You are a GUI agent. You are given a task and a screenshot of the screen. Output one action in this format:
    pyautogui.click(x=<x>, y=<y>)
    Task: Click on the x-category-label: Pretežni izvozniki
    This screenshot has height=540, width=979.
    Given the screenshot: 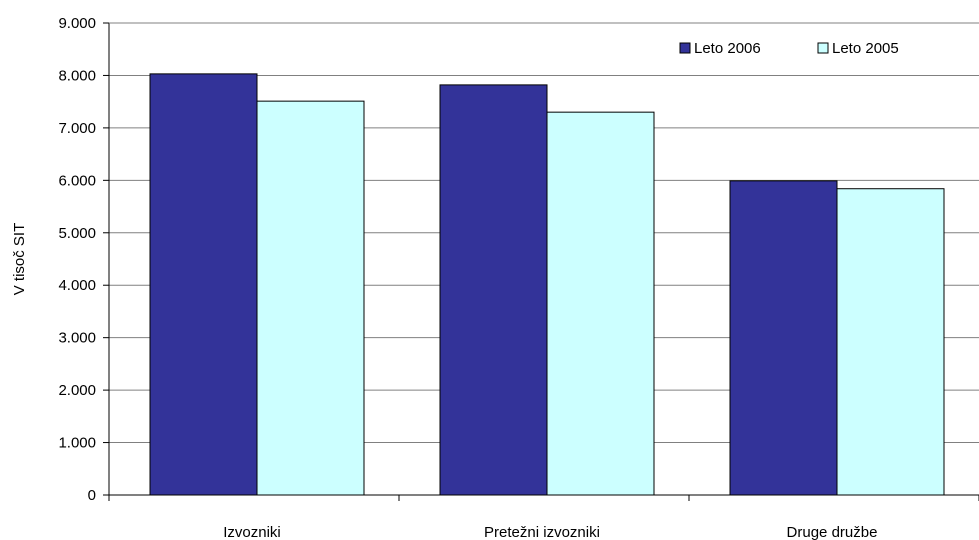 What is the action you would take?
    pyautogui.click(x=542, y=532)
    